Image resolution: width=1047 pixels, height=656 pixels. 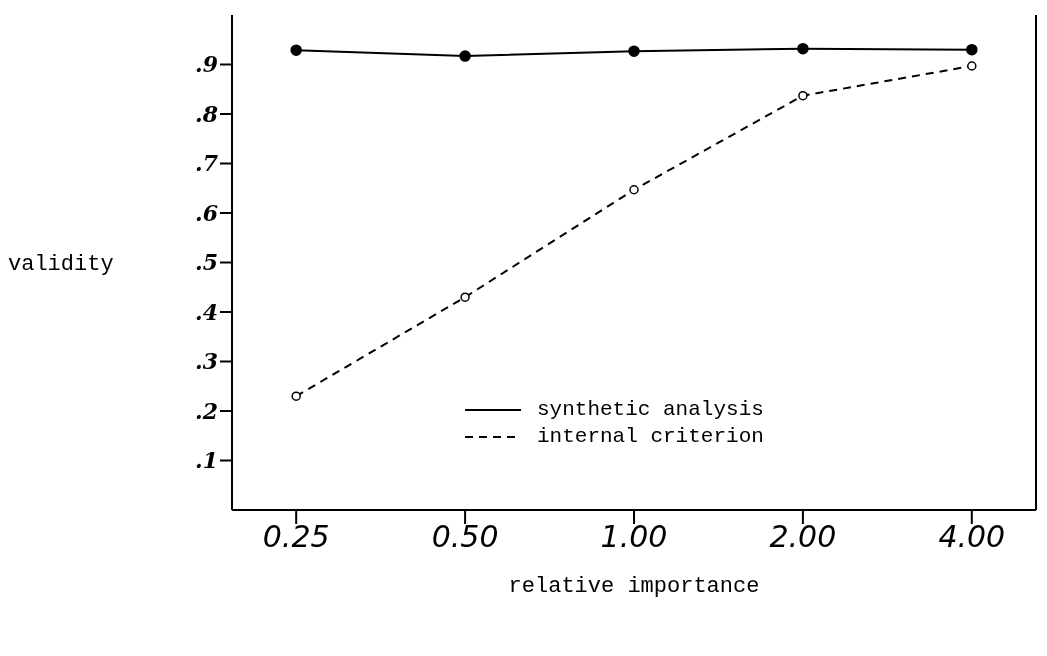 What do you see at coordinates (61, 265) in the screenshot?
I see `y-axis-title: validity` at bounding box center [61, 265].